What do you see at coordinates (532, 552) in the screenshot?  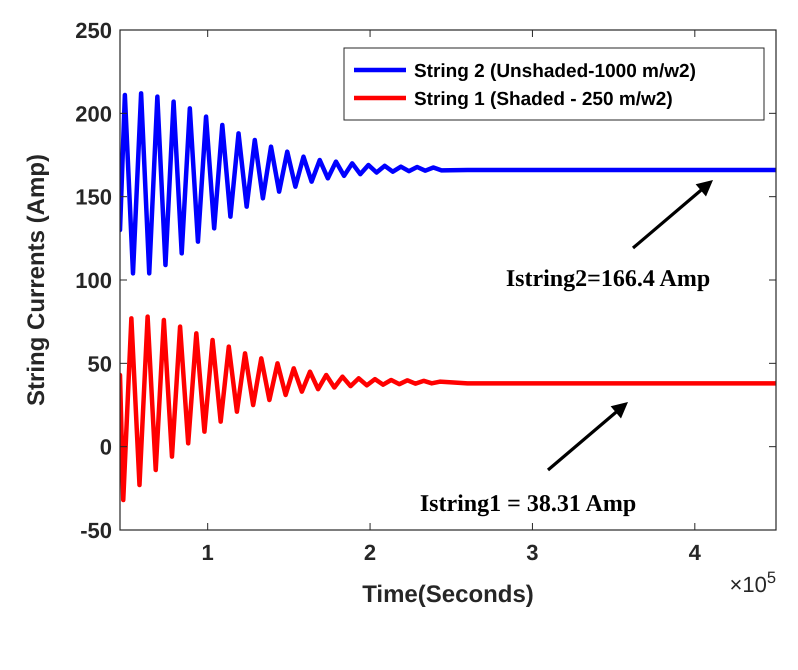 I see `x-tick-label: 3` at bounding box center [532, 552].